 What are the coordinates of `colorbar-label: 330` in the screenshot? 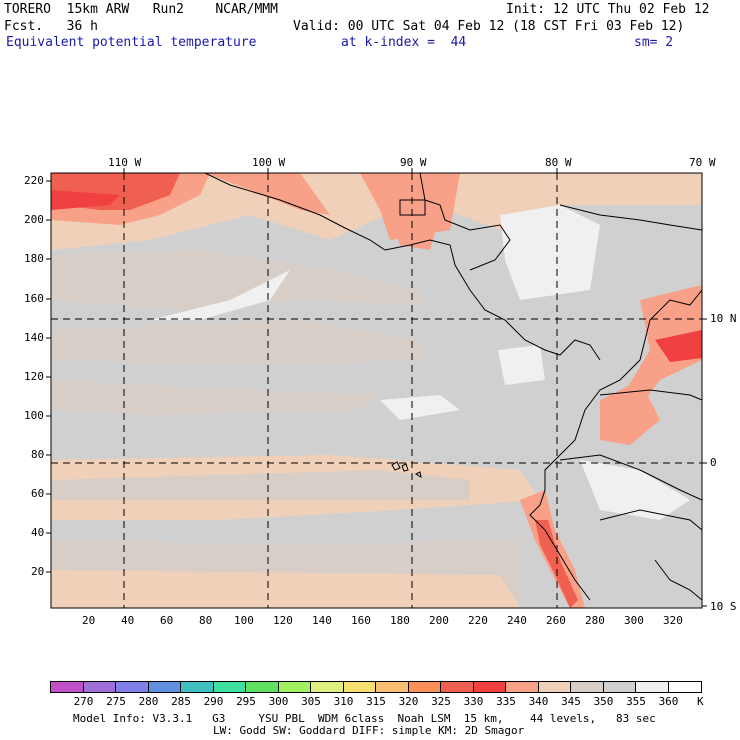 It's located at (473, 701).